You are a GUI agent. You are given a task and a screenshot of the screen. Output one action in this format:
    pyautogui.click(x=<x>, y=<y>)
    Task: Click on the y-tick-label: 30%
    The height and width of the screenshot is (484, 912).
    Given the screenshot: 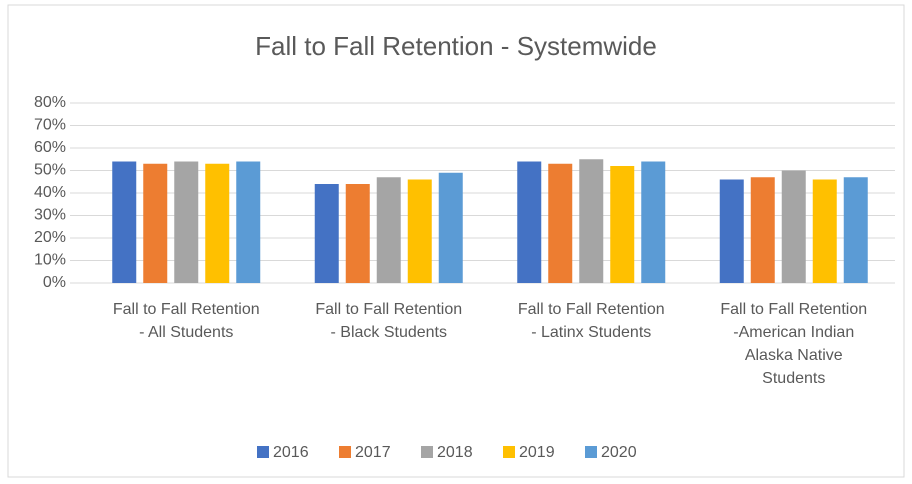 What is the action you would take?
    pyautogui.click(x=50, y=215)
    